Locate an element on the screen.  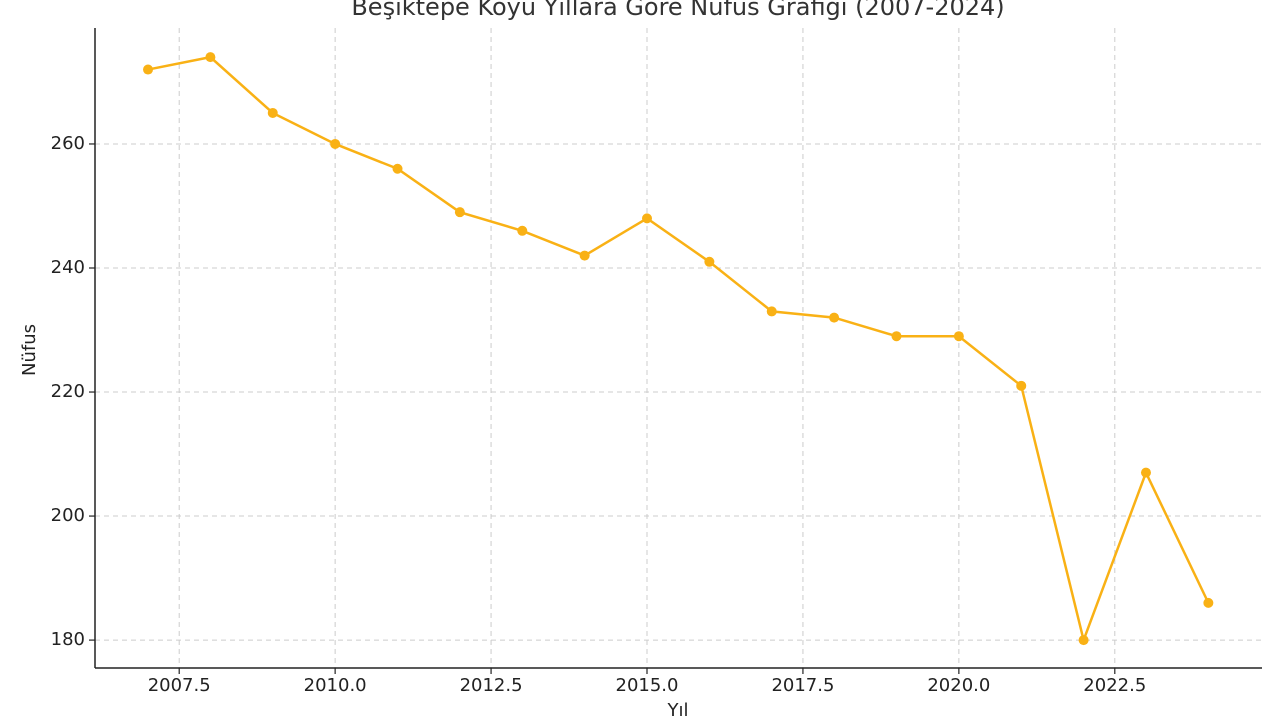
y-tick-label: 260 is located at coordinates (68, 143).